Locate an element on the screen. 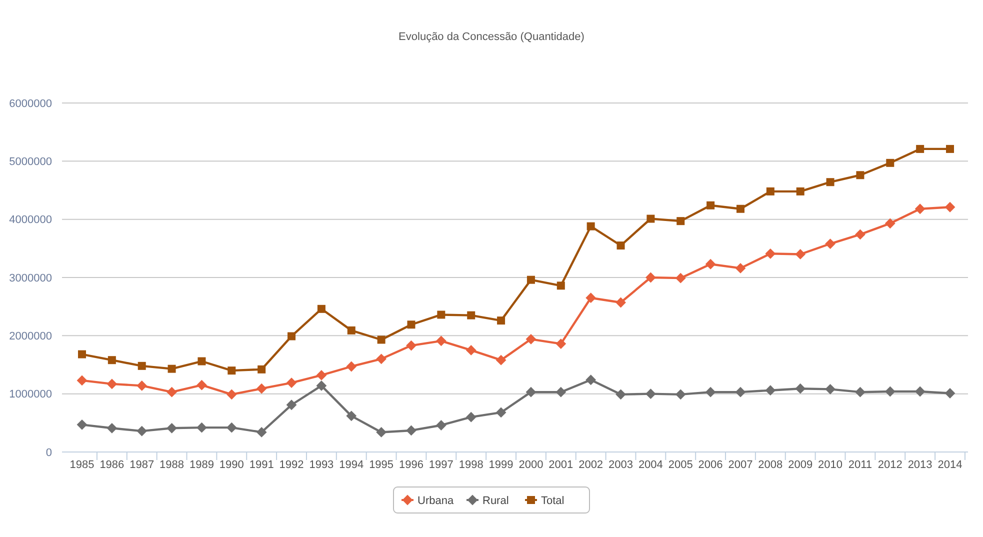 Image resolution: width=983 pixels, height=537 pixels. x-tick-label: 2009 is located at coordinates (800, 465).